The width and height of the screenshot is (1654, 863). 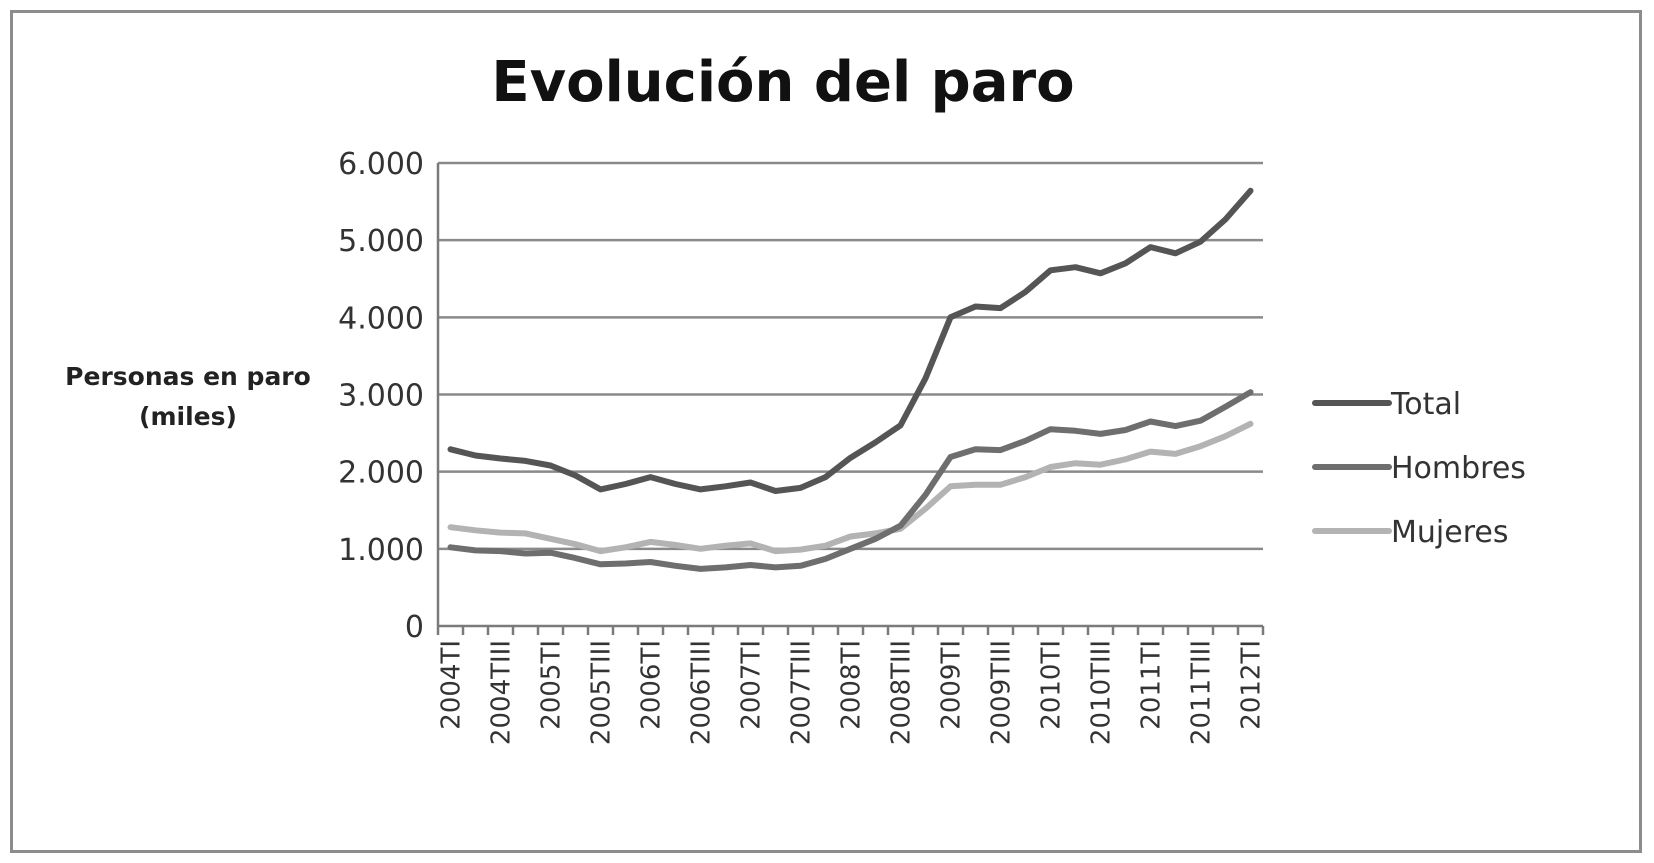 I want to click on series-line-mujeres, so click(x=850, y=487).